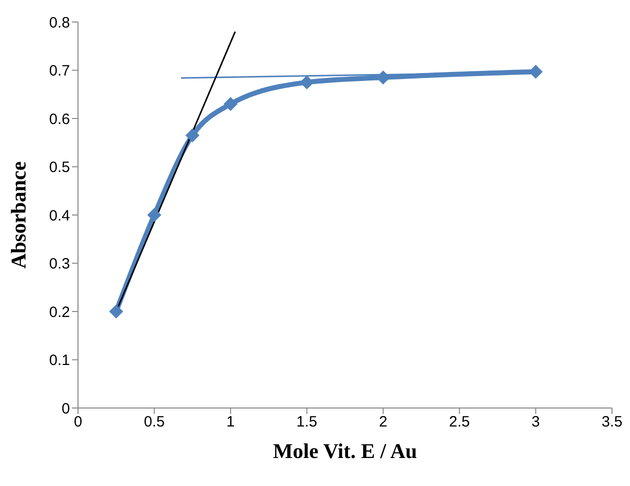 Image resolution: width=630 pixels, height=486 pixels. What do you see at coordinates (307, 422) in the screenshot?
I see `x-tick-label: 1.5` at bounding box center [307, 422].